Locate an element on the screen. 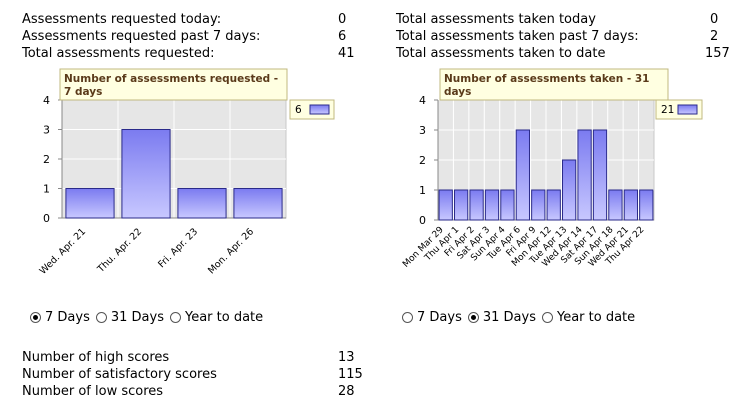 The width and height of the screenshot is (753, 415). taken-period-selector: 7 Days 31 Days Year to date is located at coordinates (521, 317).